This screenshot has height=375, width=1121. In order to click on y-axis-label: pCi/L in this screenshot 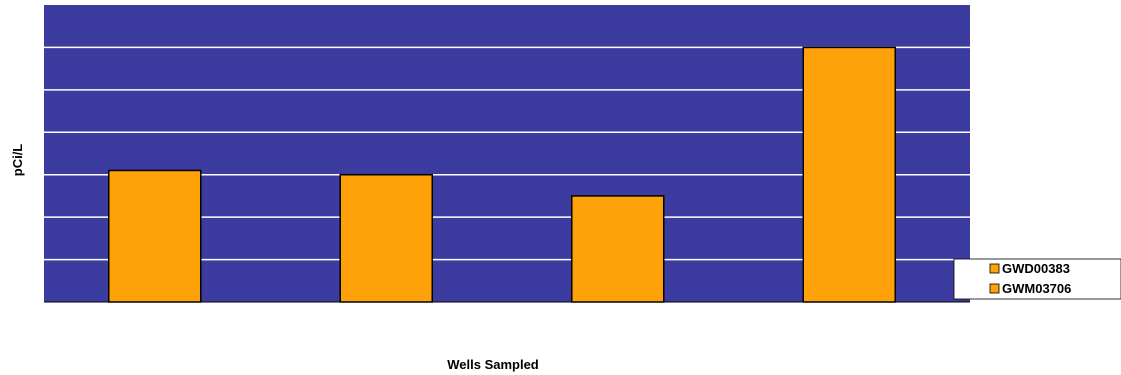, I will do `click(17, 160)`.